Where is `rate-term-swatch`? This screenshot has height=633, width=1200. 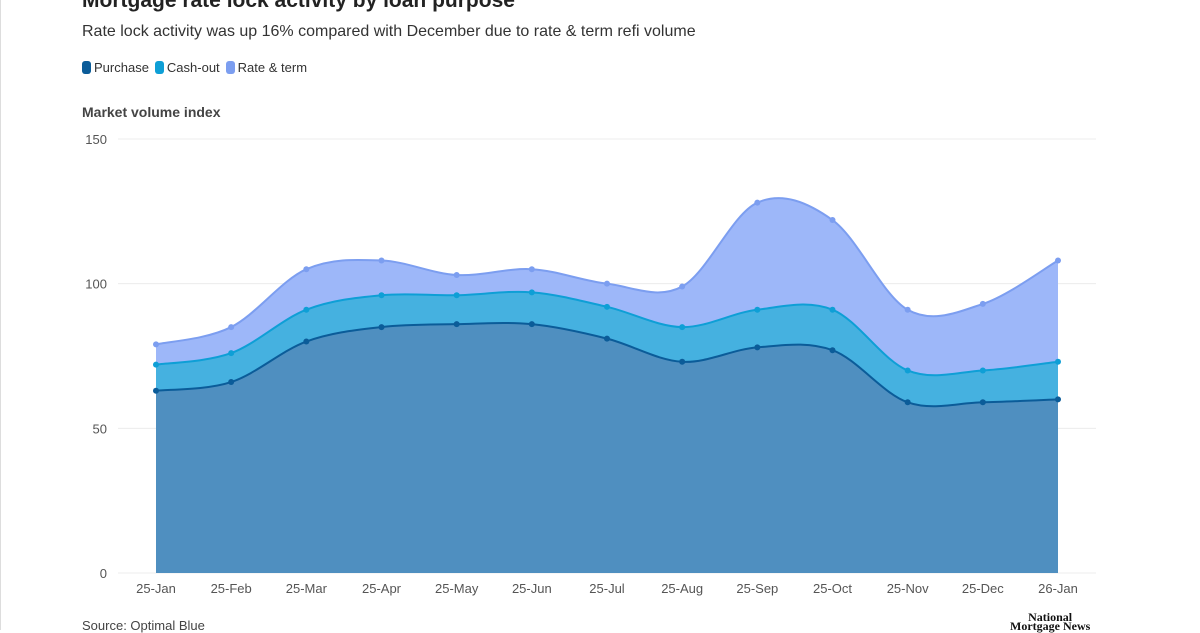
rate-term-swatch is located at coordinates (230, 67).